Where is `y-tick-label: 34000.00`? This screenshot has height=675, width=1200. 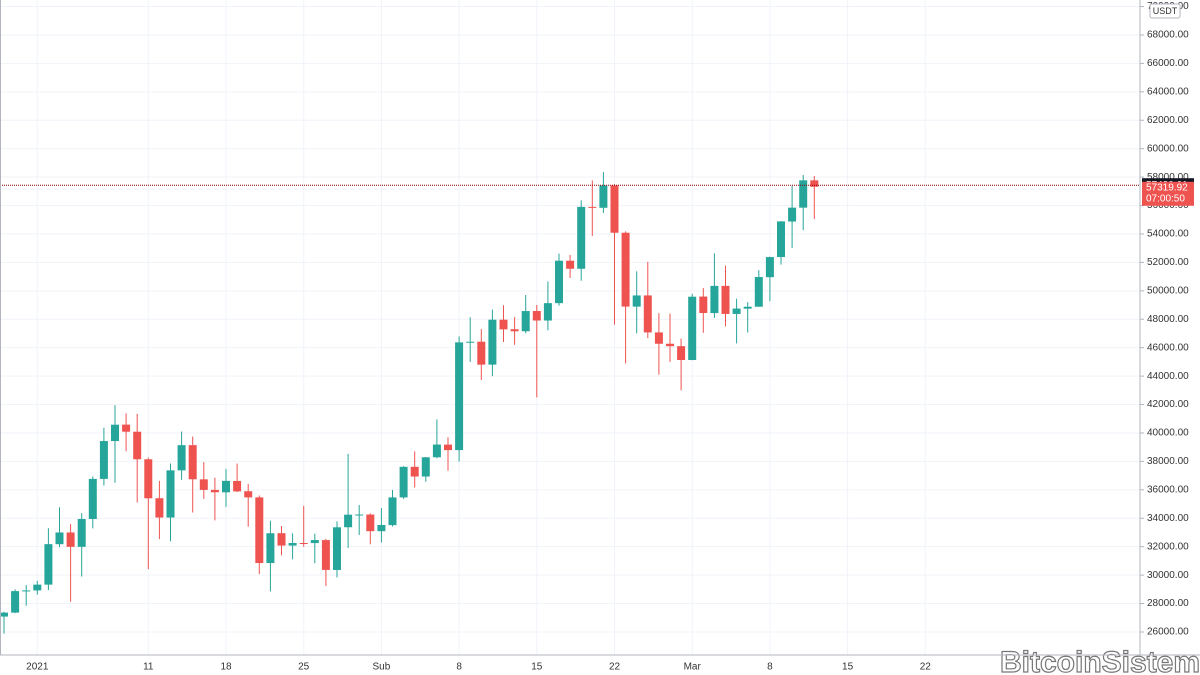 y-tick-label: 34000.00 is located at coordinates (1168, 518).